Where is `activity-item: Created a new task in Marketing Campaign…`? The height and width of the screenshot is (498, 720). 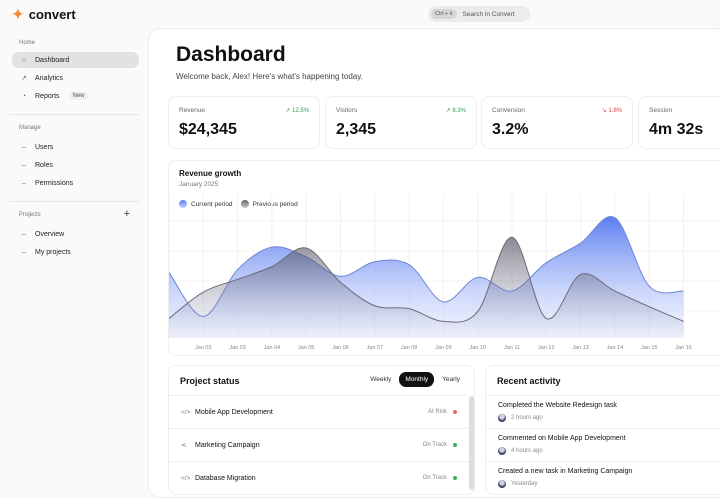 activity-item: Created a new task in Marketing Campaign… is located at coordinates (603, 477).